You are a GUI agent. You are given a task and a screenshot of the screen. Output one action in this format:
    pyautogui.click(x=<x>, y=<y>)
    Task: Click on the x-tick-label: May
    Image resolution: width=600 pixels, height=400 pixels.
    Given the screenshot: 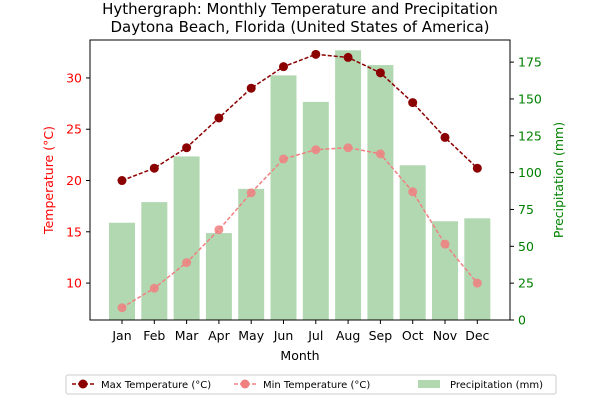 What is the action you would take?
    pyautogui.click(x=251, y=335)
    